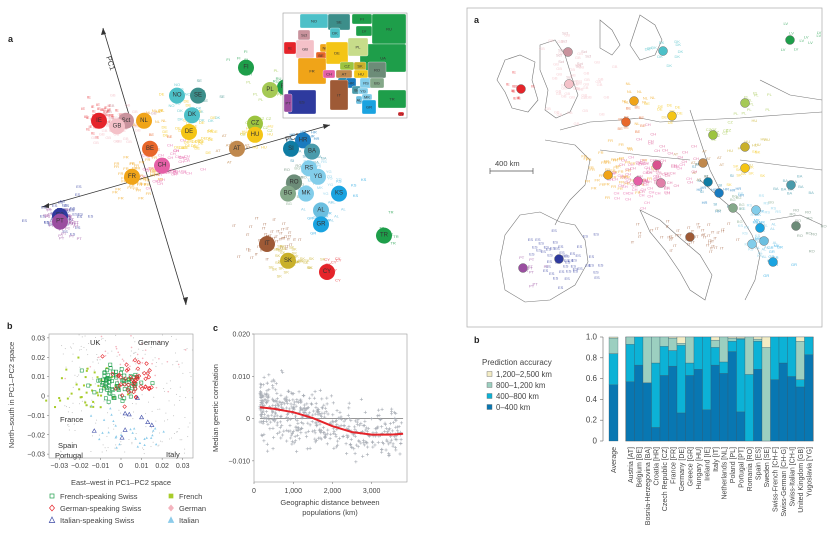 The height and width of the screenshot is (545, 832). Describe the element at coordinates (747, 226) in the screenshot. I see `individual-label: KS` at that location.